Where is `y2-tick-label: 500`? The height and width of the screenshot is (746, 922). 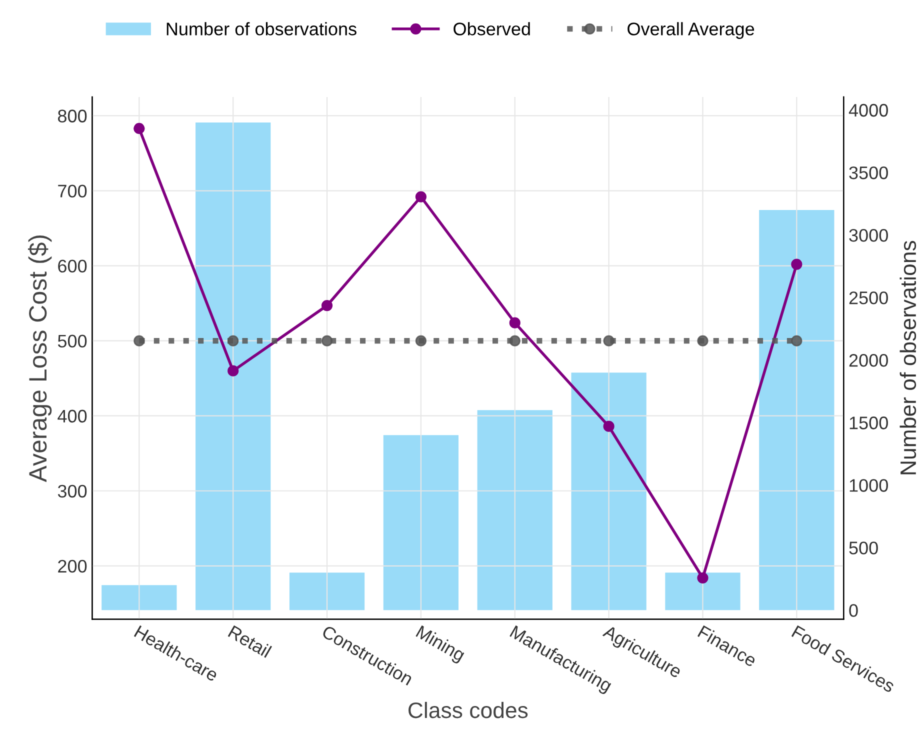
y2-tick-label: 500 is located at coordinates (863, 548).